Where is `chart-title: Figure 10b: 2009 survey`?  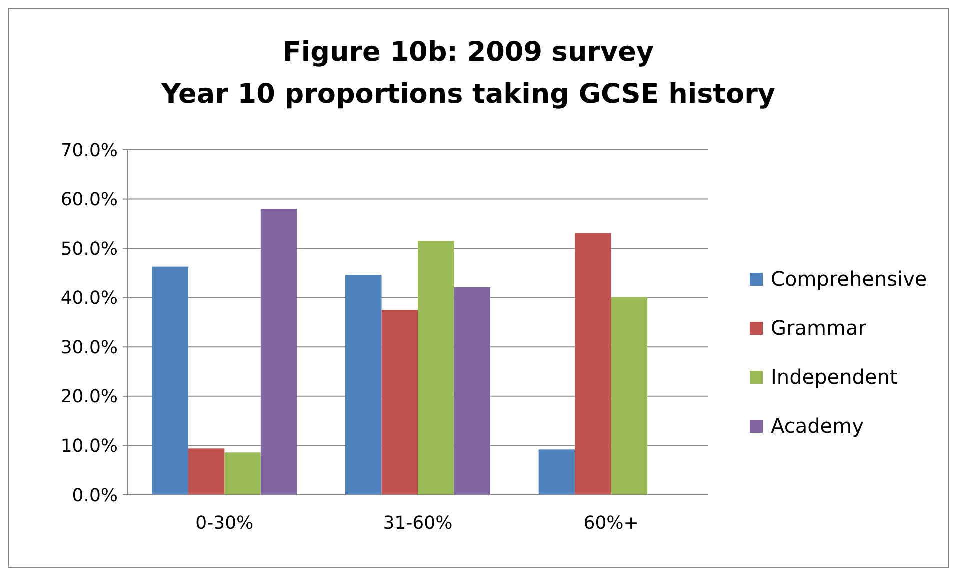
chart-title: Figure 10b: 2009 survey is located at coordinates (468, 52).